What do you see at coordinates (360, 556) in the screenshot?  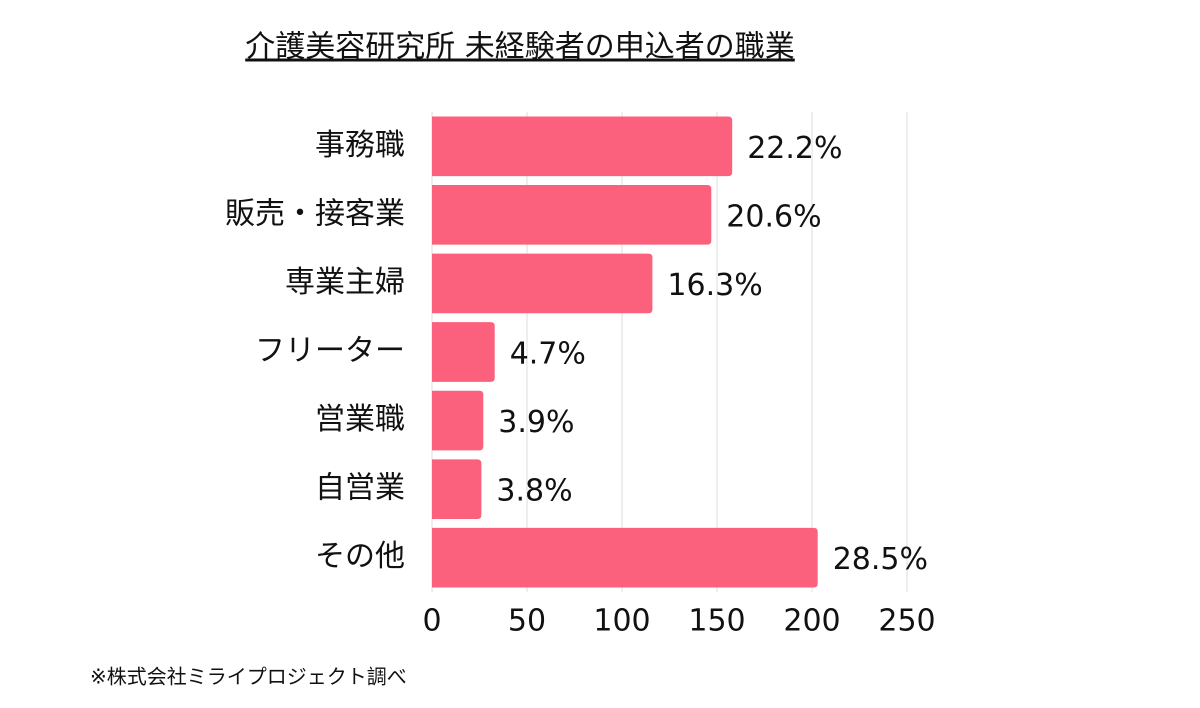 I see `y-tick-label: その他` at bounding box center [360, 556].